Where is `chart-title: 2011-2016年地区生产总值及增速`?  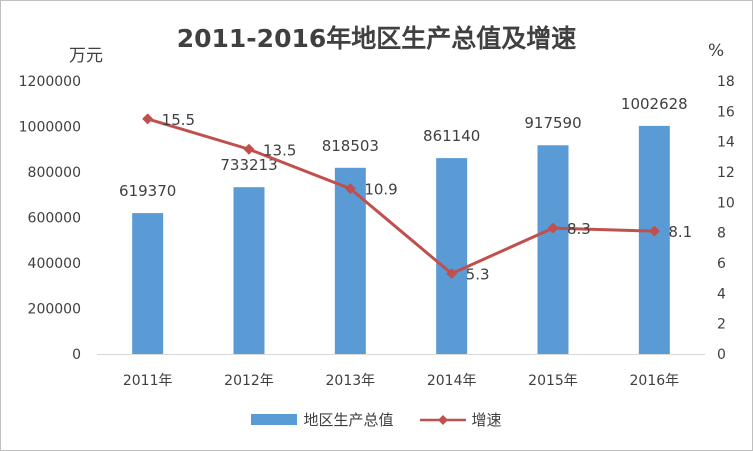
chart-title: 2011-2016年地区生产总值及增速 is located at coordinates (376, 38).